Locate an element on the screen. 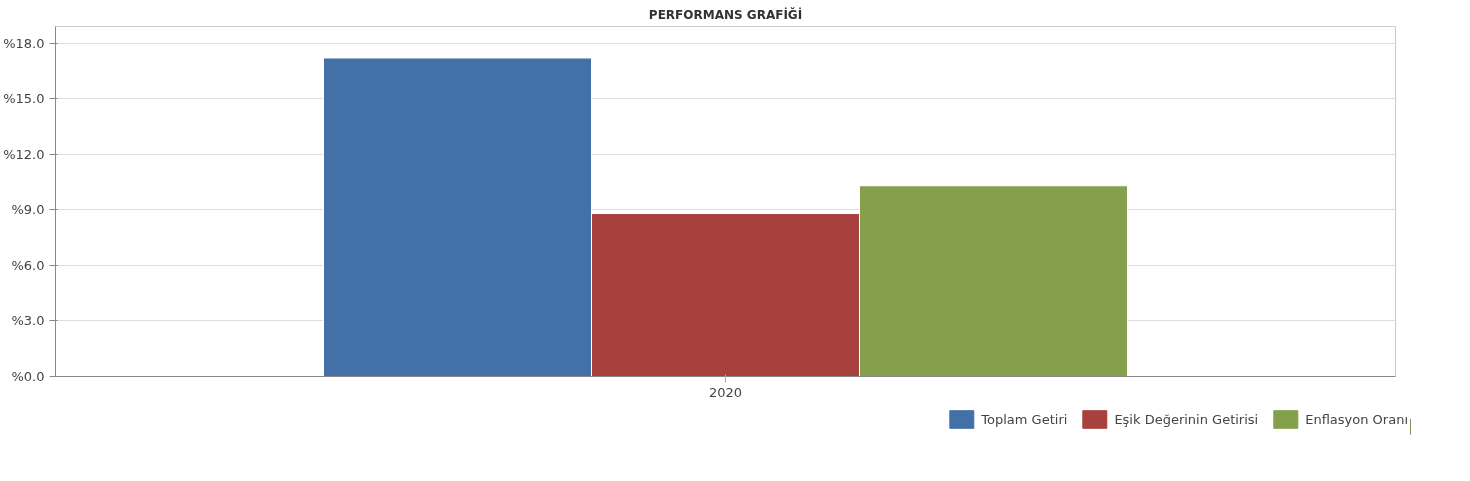  y-tick-label: %15.0 is located at coordinates (24, 99).